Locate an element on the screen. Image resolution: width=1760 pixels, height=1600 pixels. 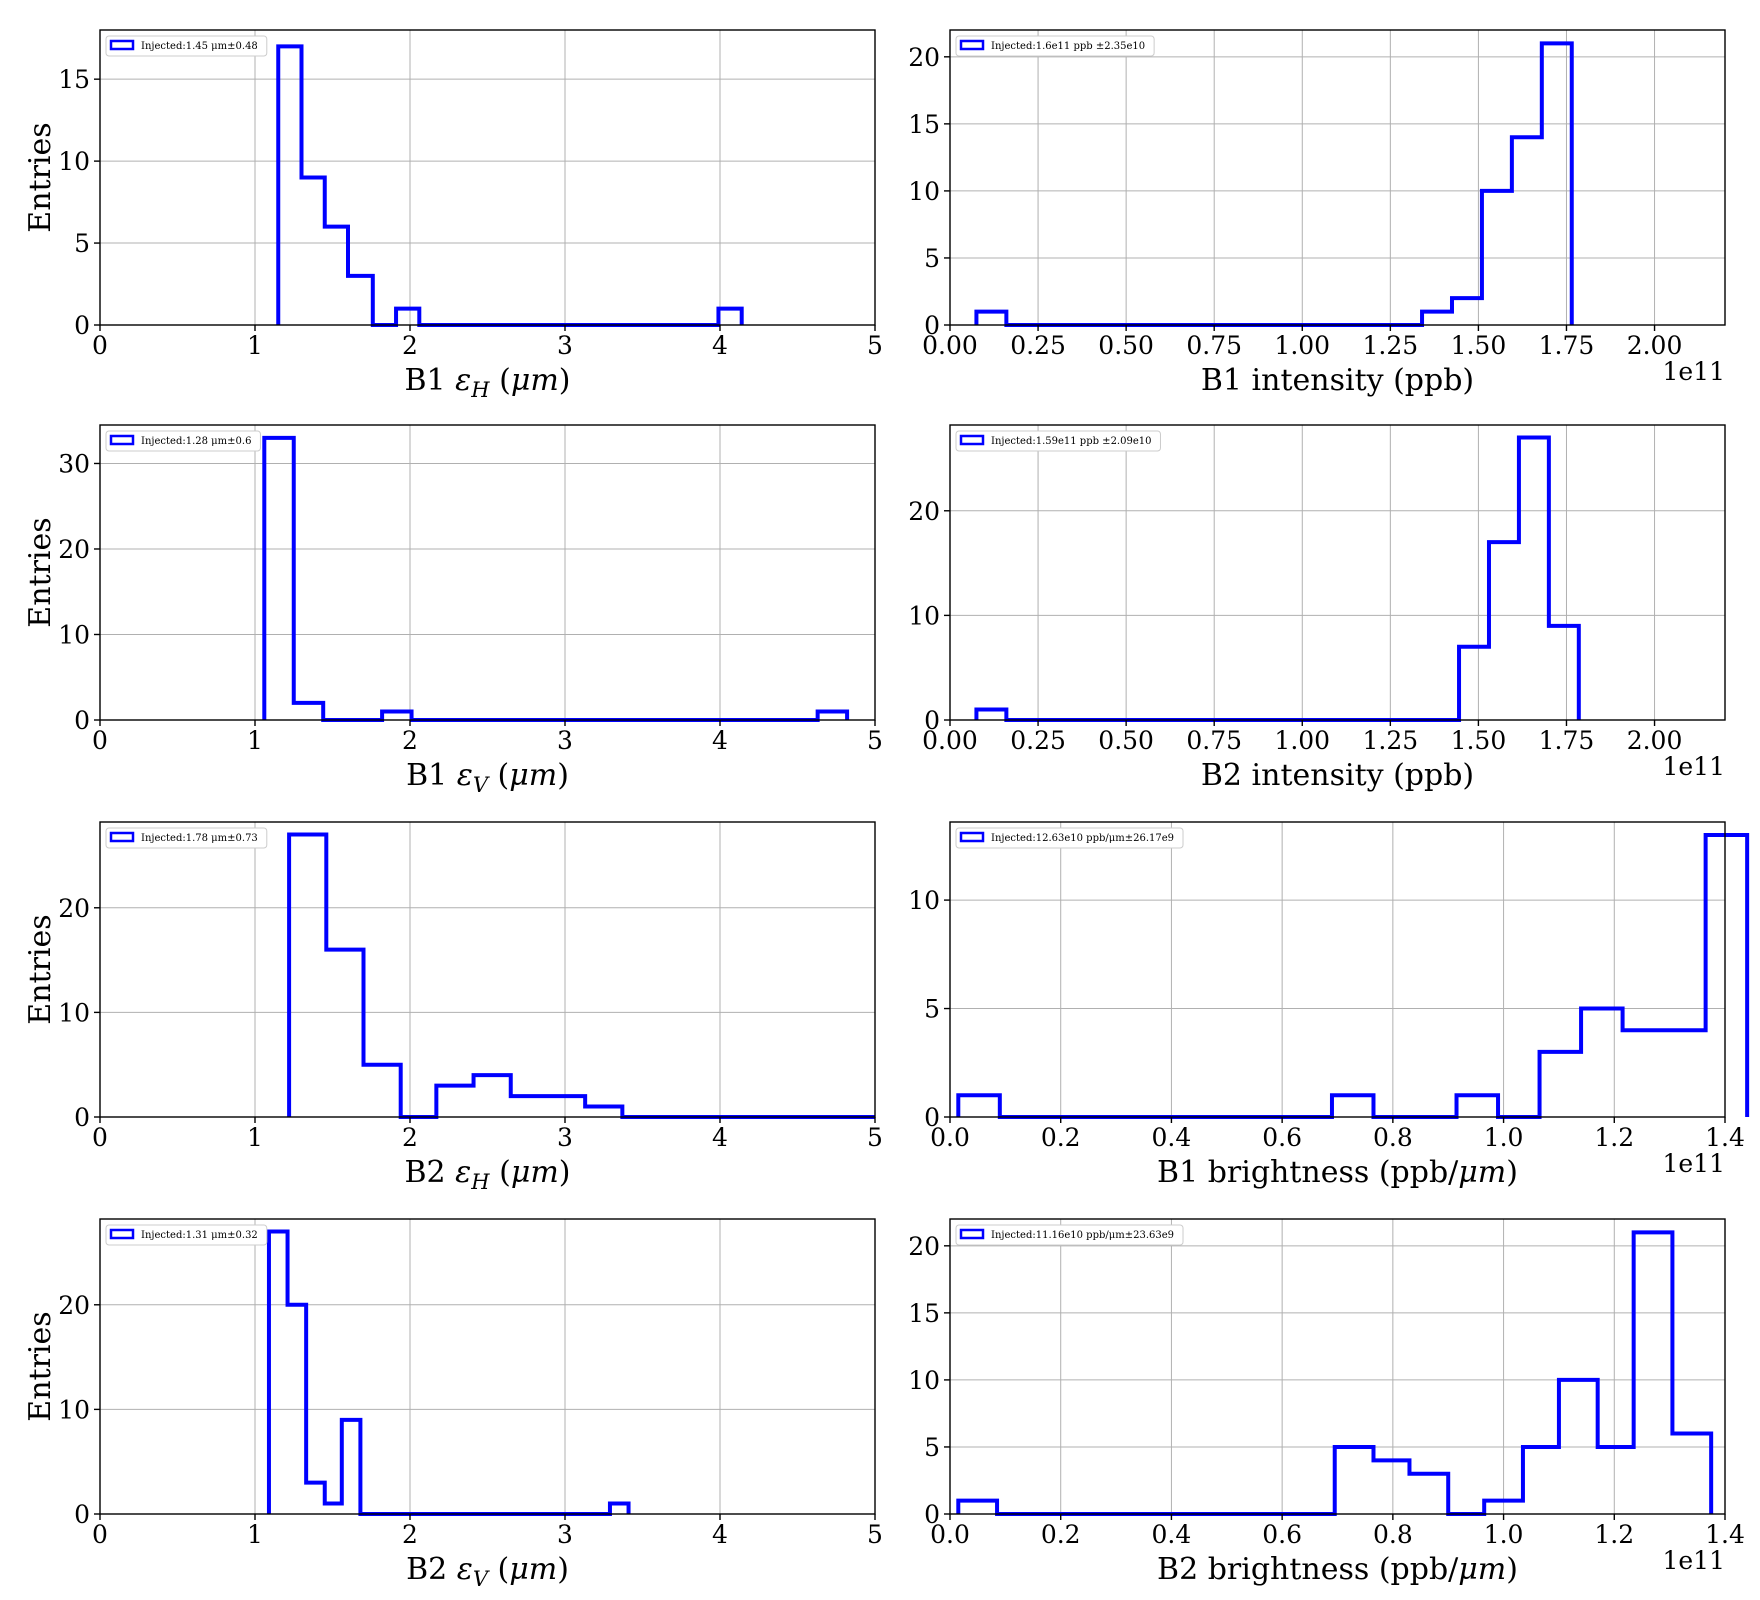
legend: Injected:1.45 μm±0.48 is located at coordinates (186, 46).